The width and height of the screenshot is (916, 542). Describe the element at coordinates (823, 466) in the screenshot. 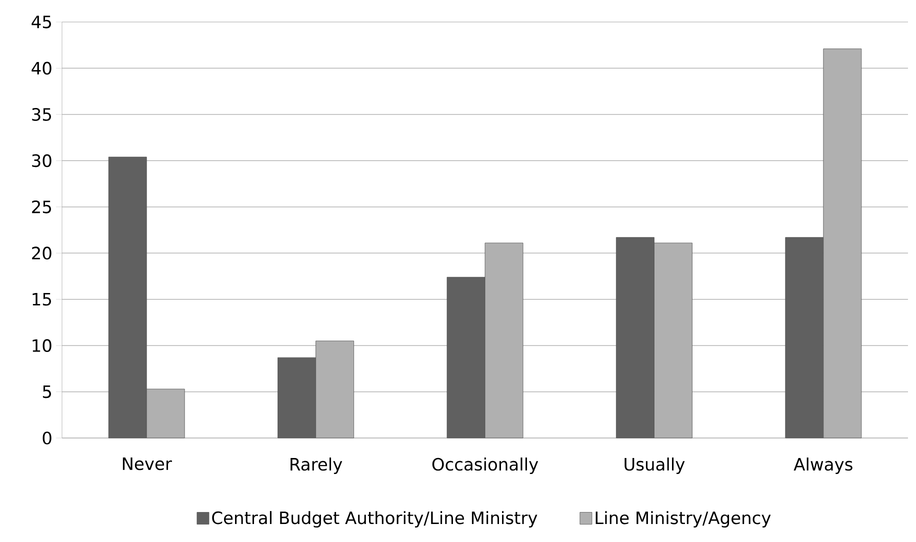

I see `x-tick-label: Always` at that location.